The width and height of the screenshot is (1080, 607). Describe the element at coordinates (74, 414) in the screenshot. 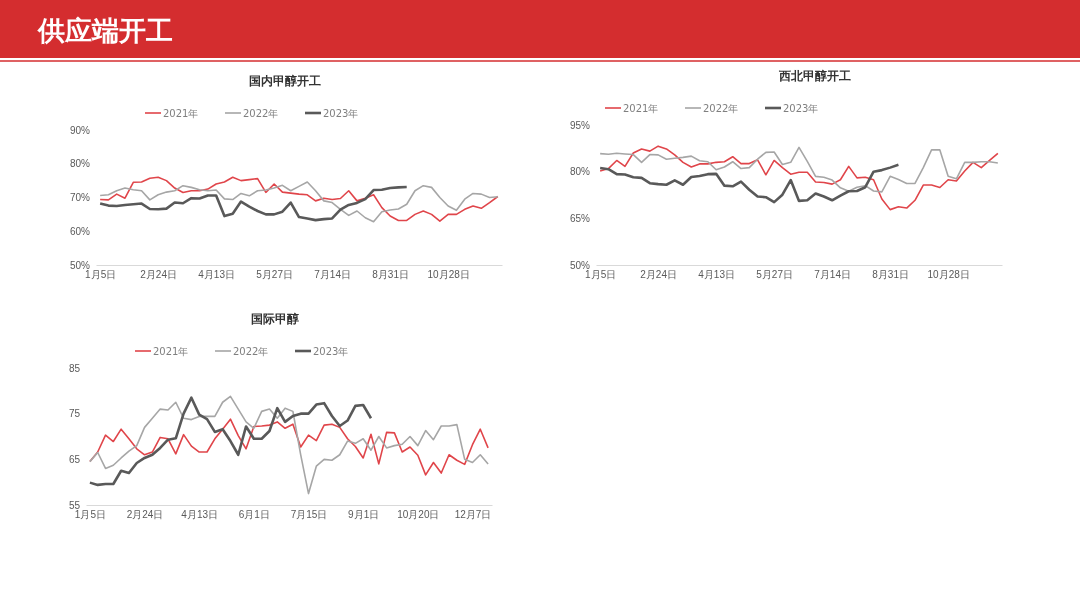

I see `y-tick-label: 75` at that location.